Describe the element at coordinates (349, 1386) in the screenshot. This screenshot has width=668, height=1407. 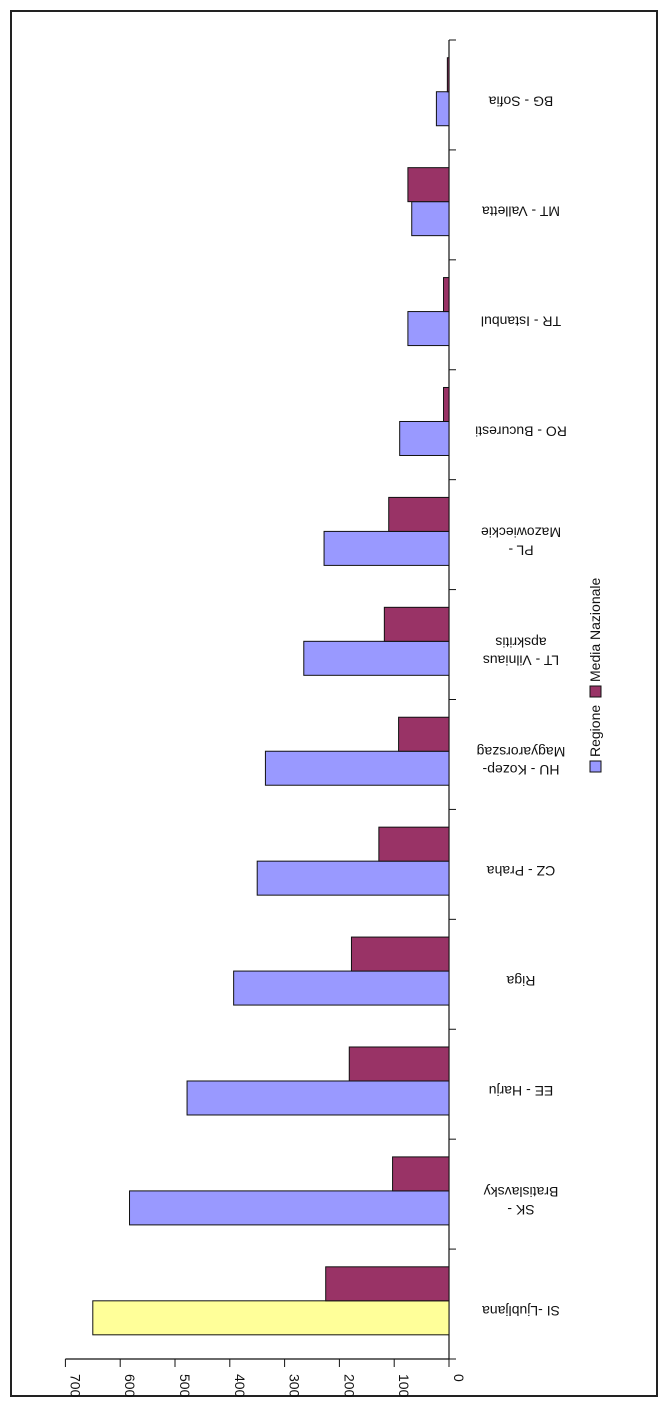
I see `value-tick-label: 200` at that location.